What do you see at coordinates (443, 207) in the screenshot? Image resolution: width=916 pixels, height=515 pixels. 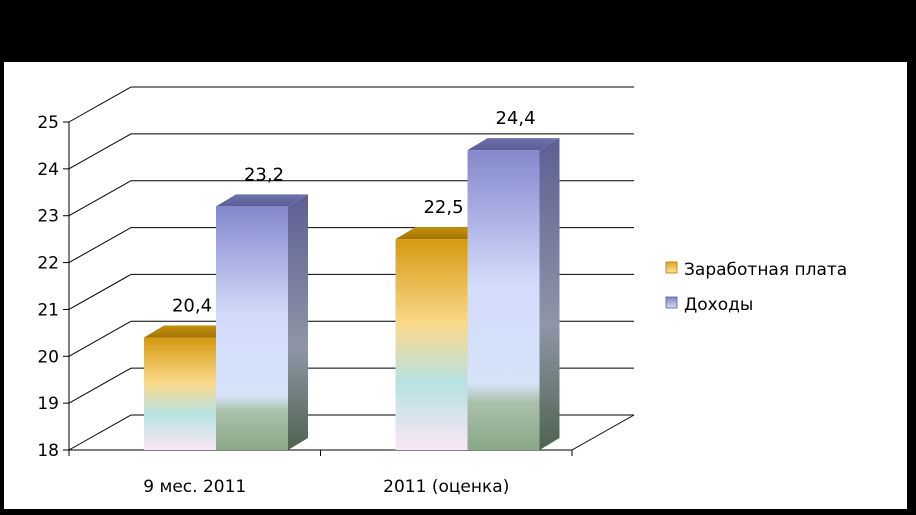 I see `data-label: 22,5` at bounding box center [443, 207].